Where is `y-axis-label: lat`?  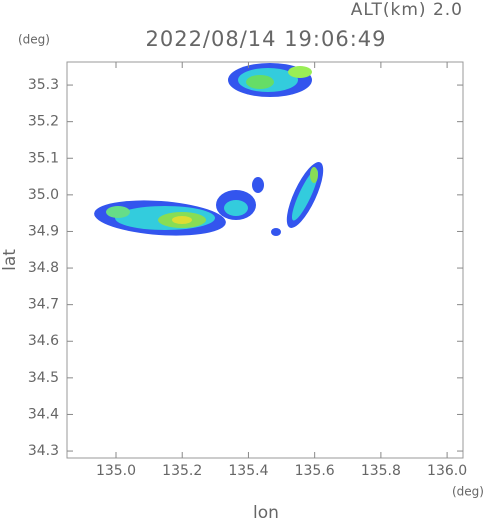
y-axis-label: lat is located at coordinates (10, 260).